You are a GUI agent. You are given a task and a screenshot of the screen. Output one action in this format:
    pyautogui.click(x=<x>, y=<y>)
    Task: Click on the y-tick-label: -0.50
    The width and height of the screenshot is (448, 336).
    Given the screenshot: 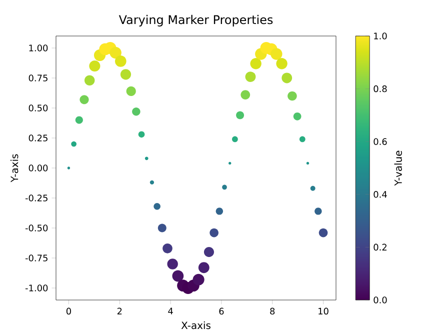 What is the action you would take?
    pyautogui.click(x=36, y=228)
    